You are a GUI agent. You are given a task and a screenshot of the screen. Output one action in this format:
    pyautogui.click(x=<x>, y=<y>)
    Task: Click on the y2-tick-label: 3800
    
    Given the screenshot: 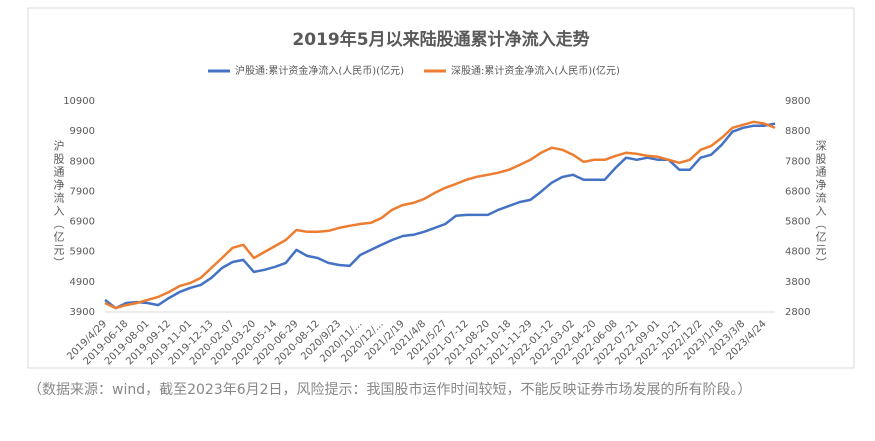 What is the action you would take?
    pyautogui.click(x=797, y=282)
    